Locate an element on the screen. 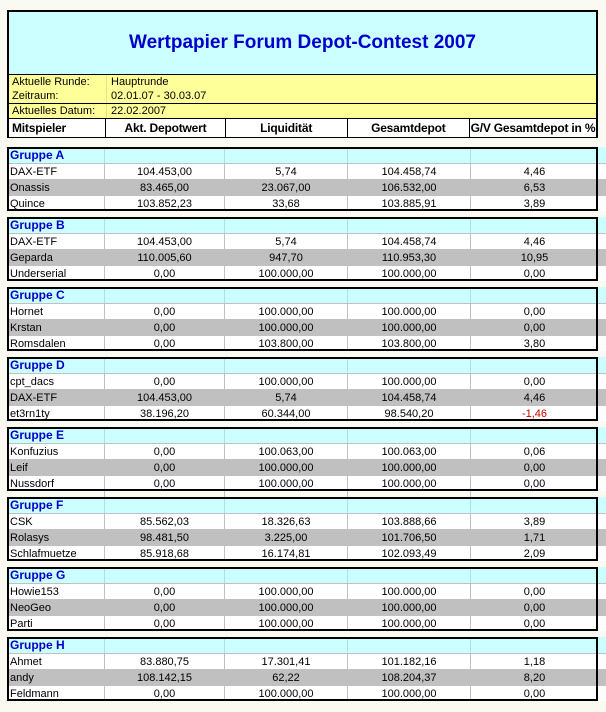 This screenshot has height=712, width=606. page-title: Wertpapier Forum Depot-Contest 2007 is located at coordinates (302, 42).